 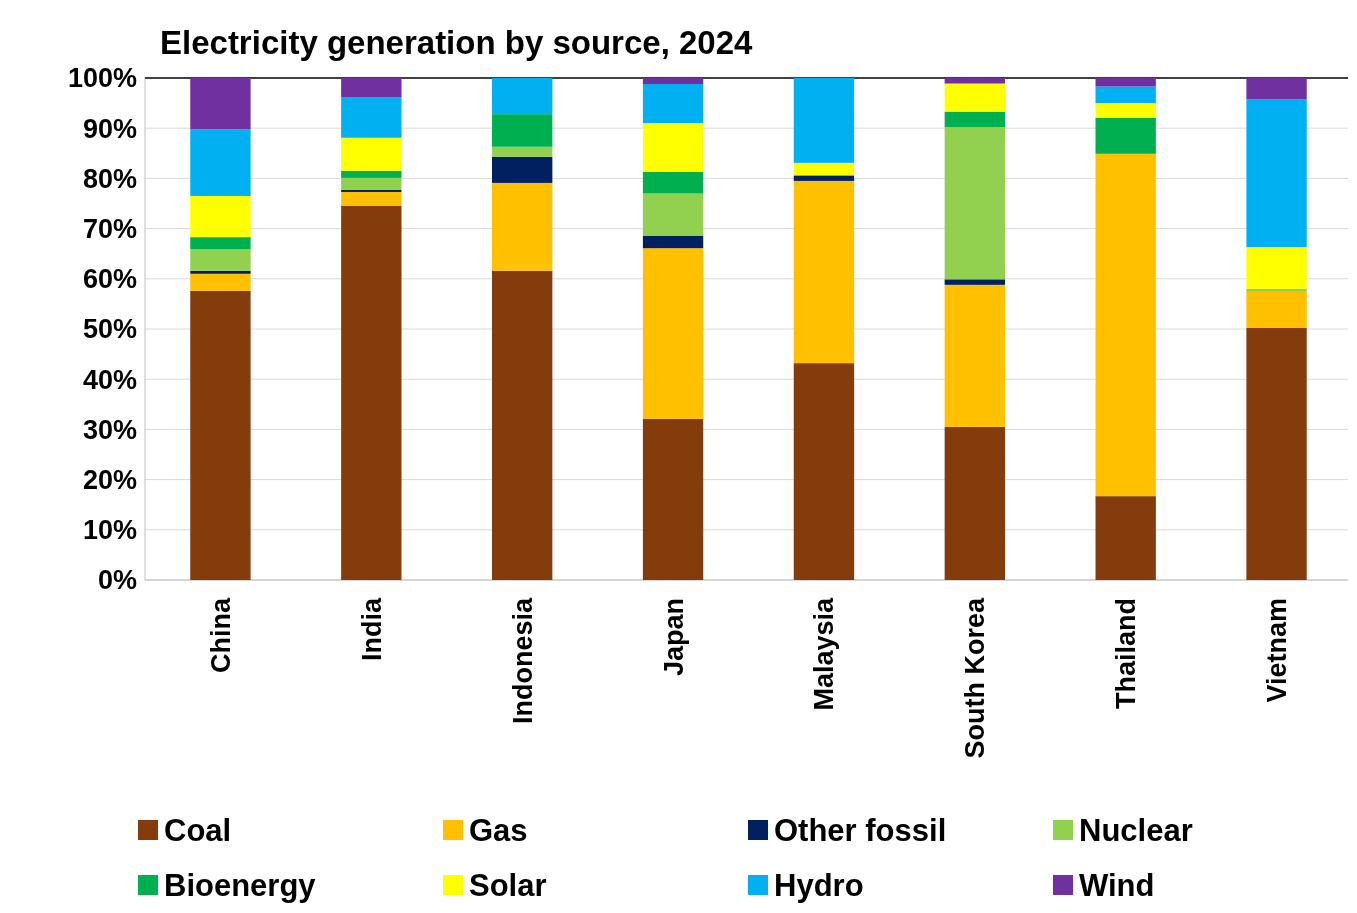 I want to click on y-tick-label: 10%, so click(x=109, y=530).